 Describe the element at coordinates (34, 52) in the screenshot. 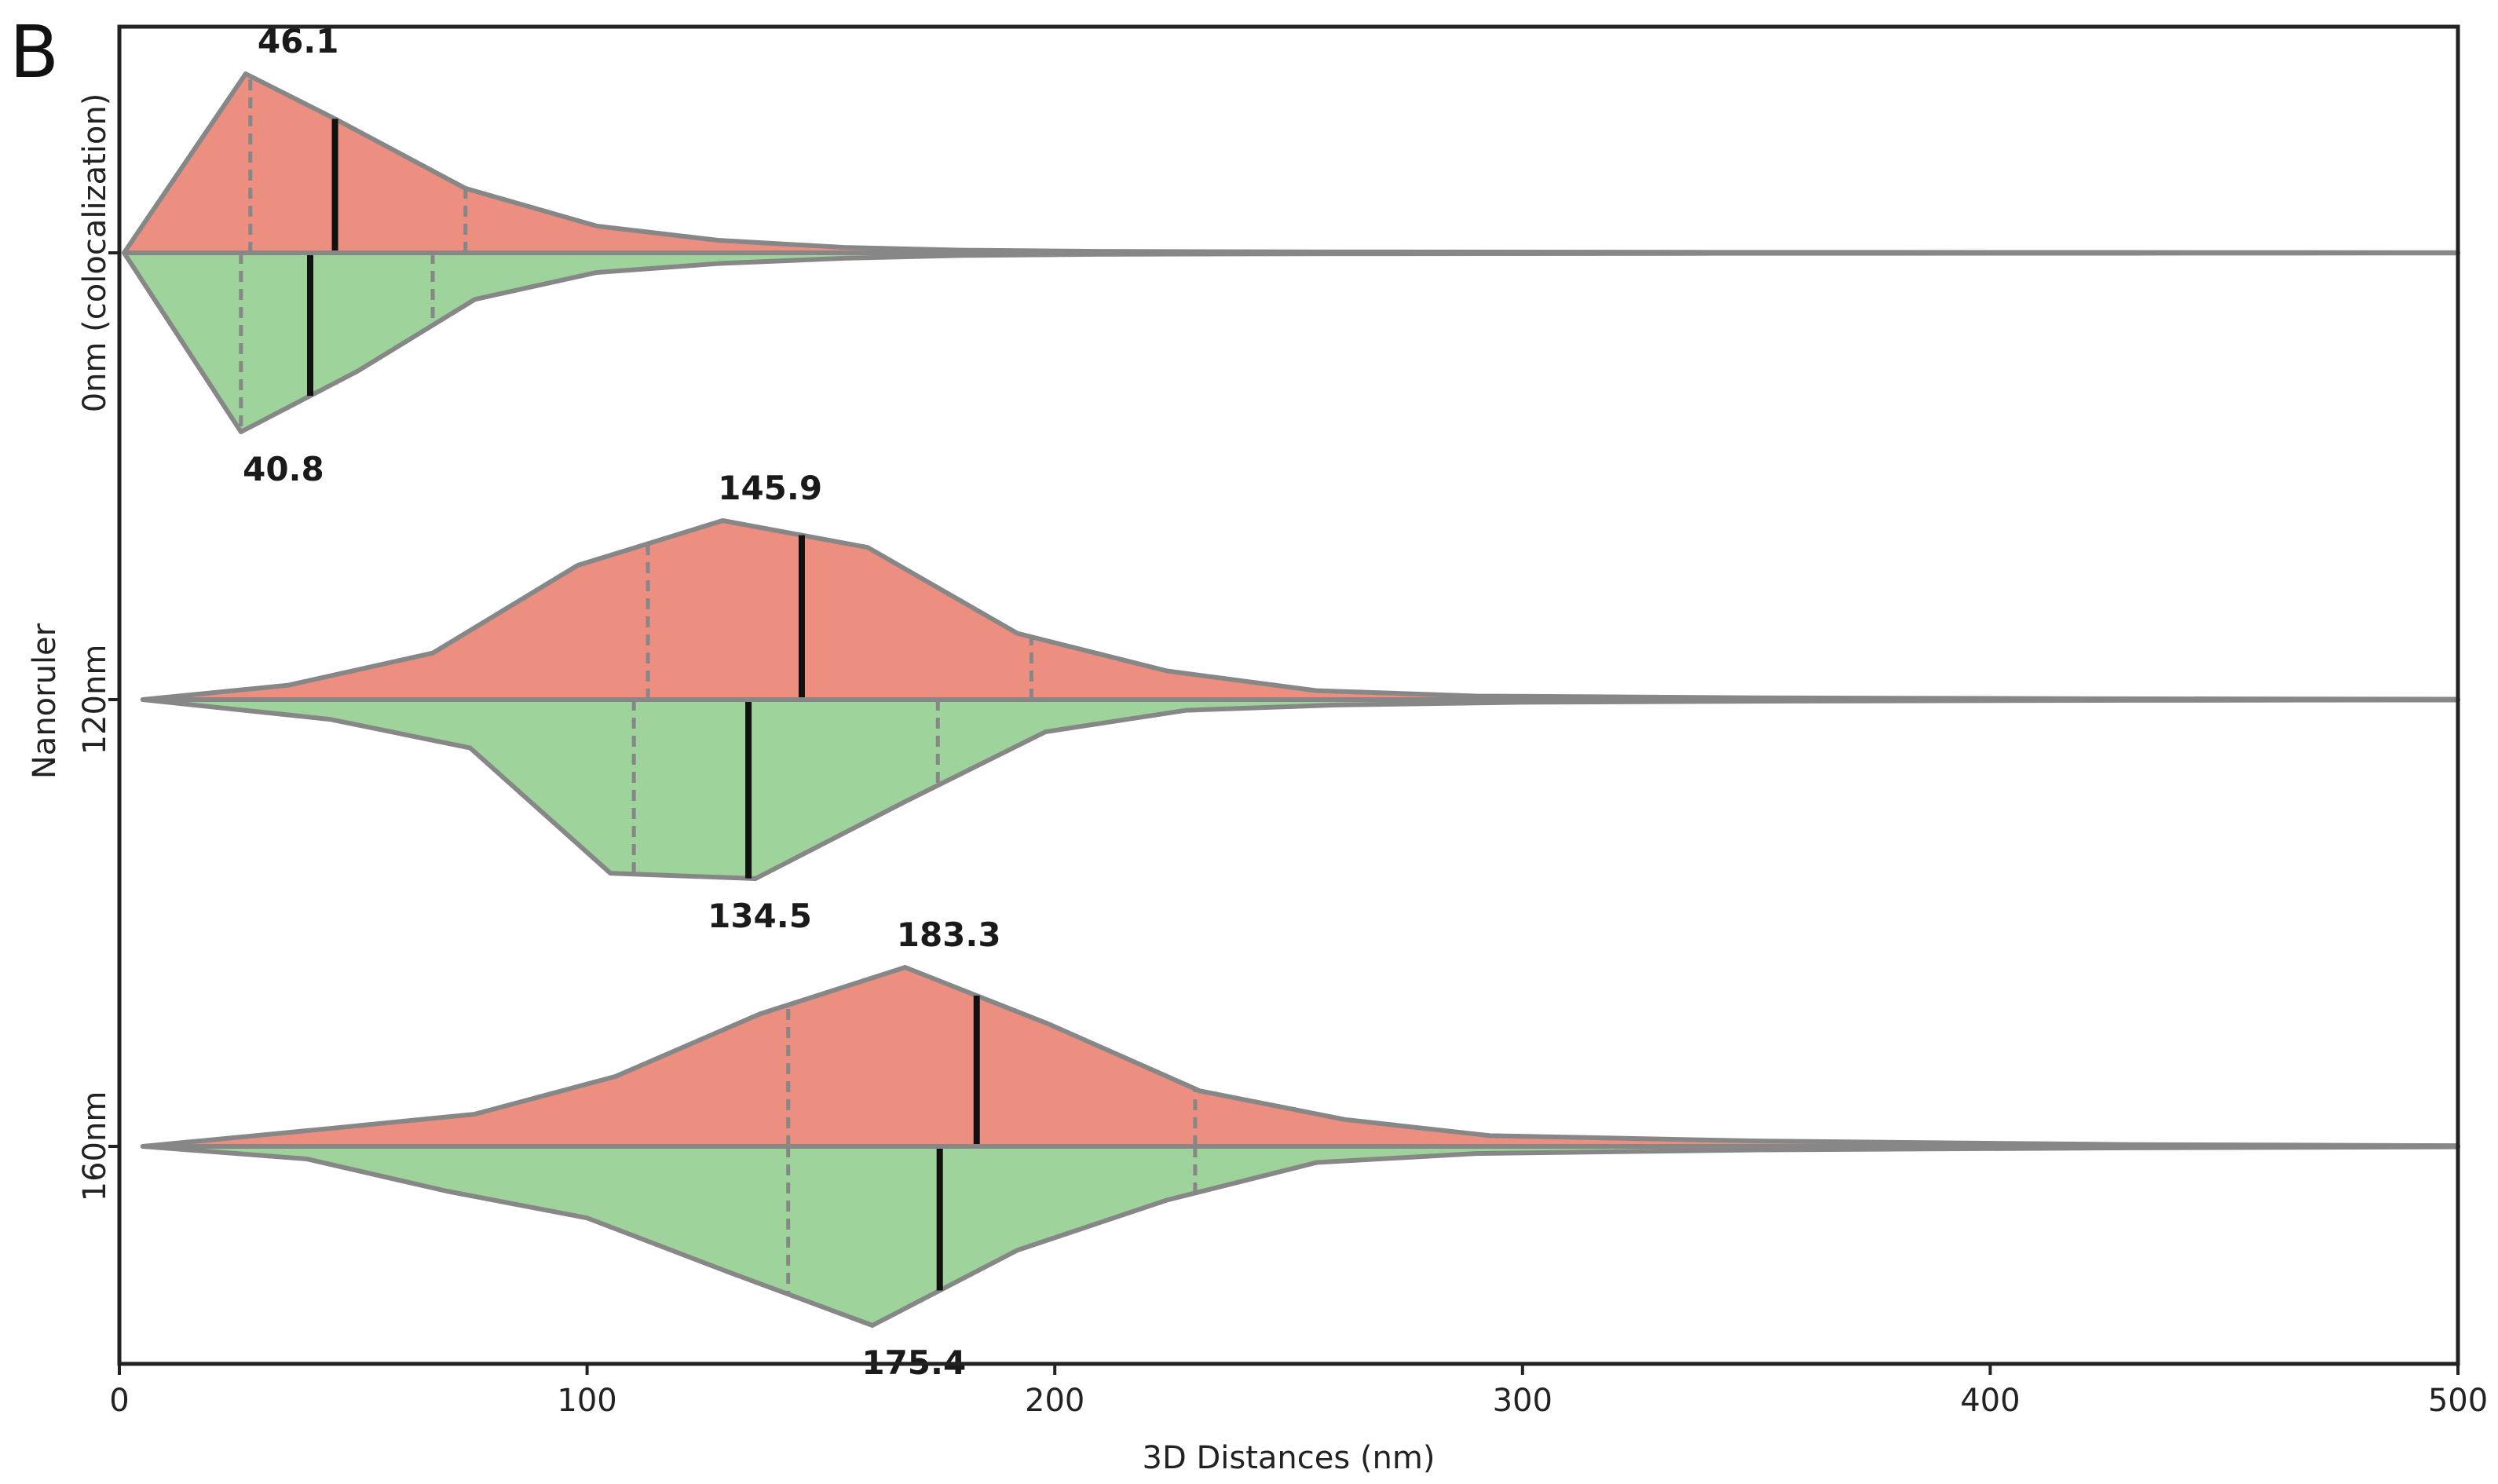

I see `panel-label: B` at that location.